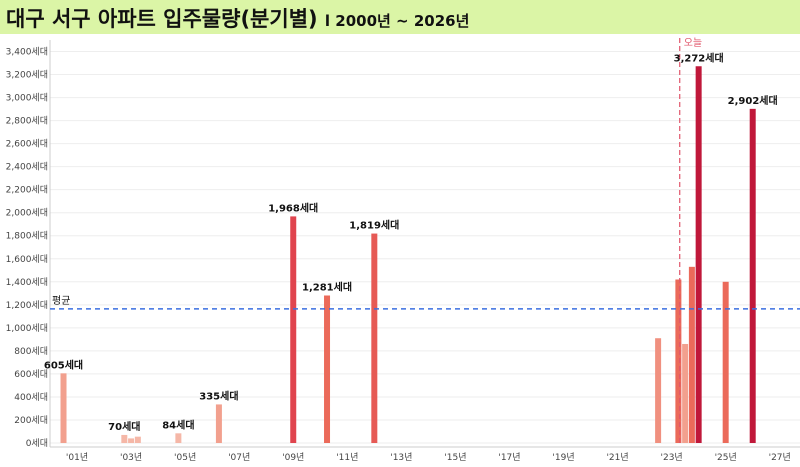 This screenshot has width=800, height=467. What do you see at coordinates (27, 259) in the screenshot?
I see `y-tick-label: 1,600세대` at bounding box center [27, 259].